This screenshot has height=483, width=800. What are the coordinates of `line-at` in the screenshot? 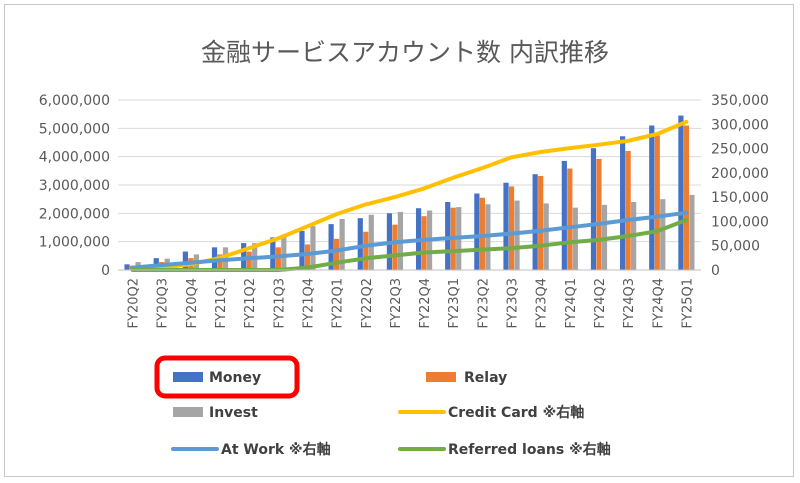 It's located at (409, 240).